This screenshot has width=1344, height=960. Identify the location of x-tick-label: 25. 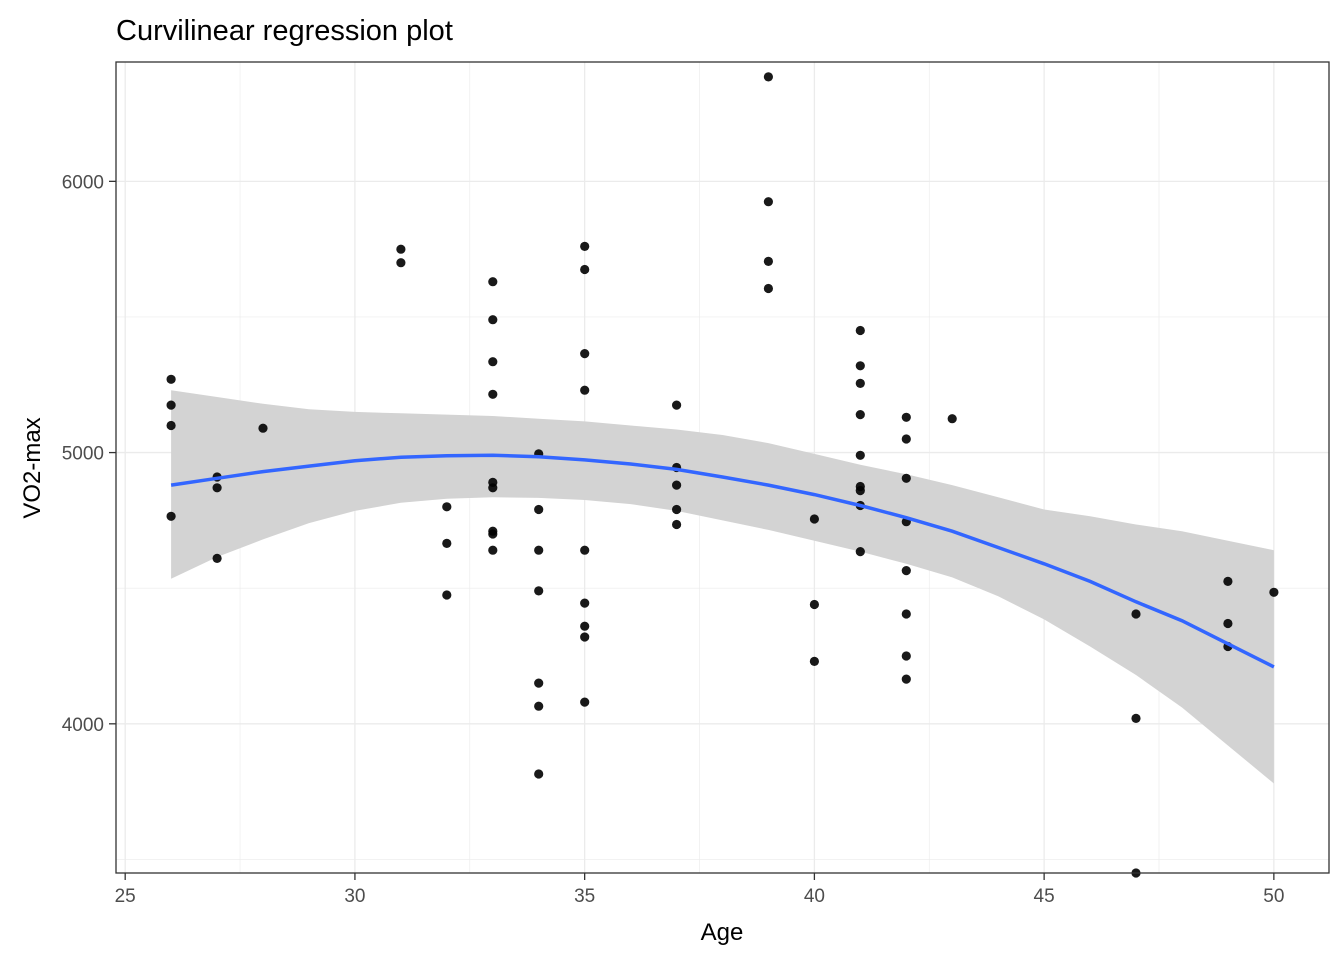
(125, 896).